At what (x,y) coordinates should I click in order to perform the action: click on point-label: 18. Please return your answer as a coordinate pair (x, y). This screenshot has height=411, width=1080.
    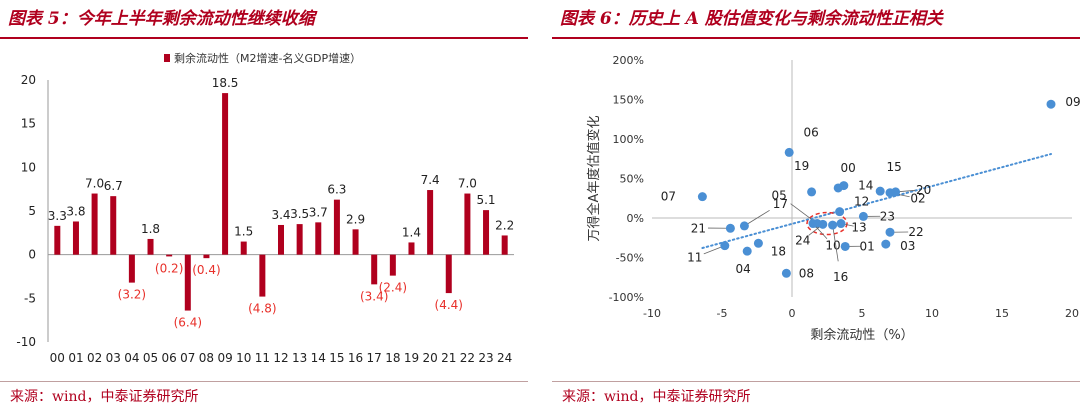
    Looking at the image, I should click on (778, 251).